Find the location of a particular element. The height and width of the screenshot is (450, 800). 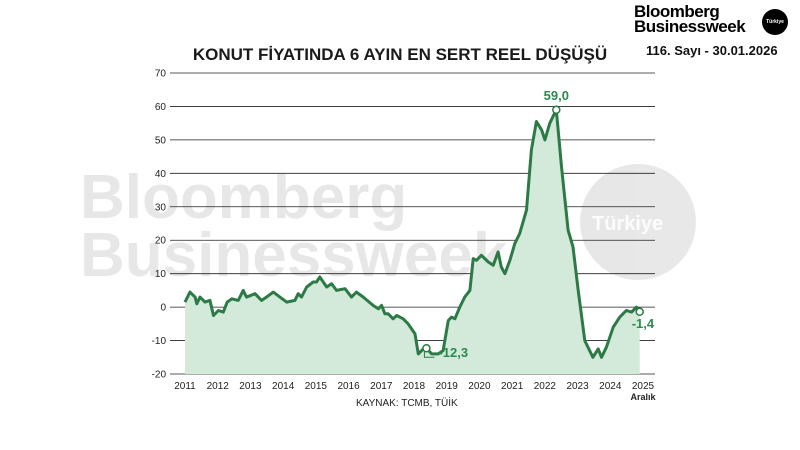

watermark-line2: Businessweek is located at coordinates (294, 255).